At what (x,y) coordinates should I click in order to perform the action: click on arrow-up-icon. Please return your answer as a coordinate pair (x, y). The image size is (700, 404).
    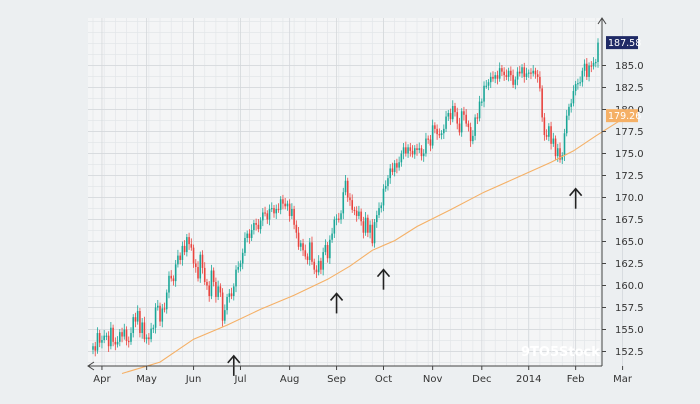
    Looking at the image, I should click on (336, 303).